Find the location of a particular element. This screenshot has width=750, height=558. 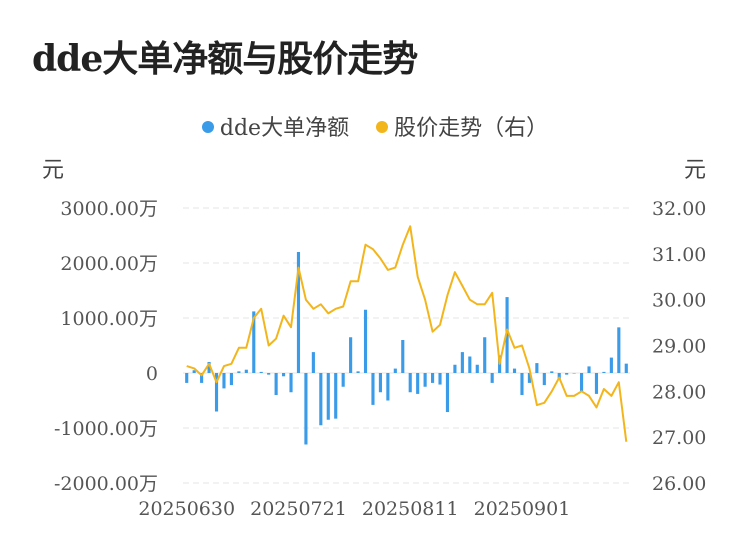

right-tick-label: 32.00 is located at coordinates (679, 209).